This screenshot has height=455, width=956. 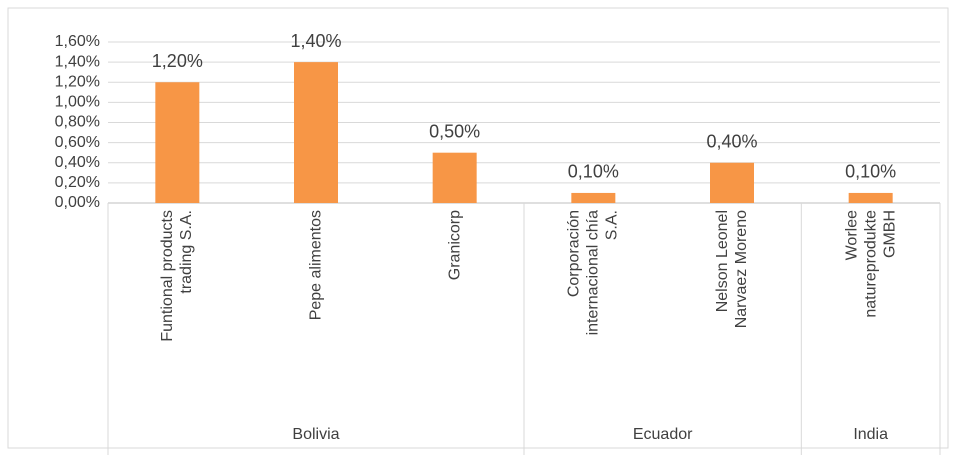 I want to click on x-tick-label: Corporación internacional chía S.A., so click(x=593, y=273).